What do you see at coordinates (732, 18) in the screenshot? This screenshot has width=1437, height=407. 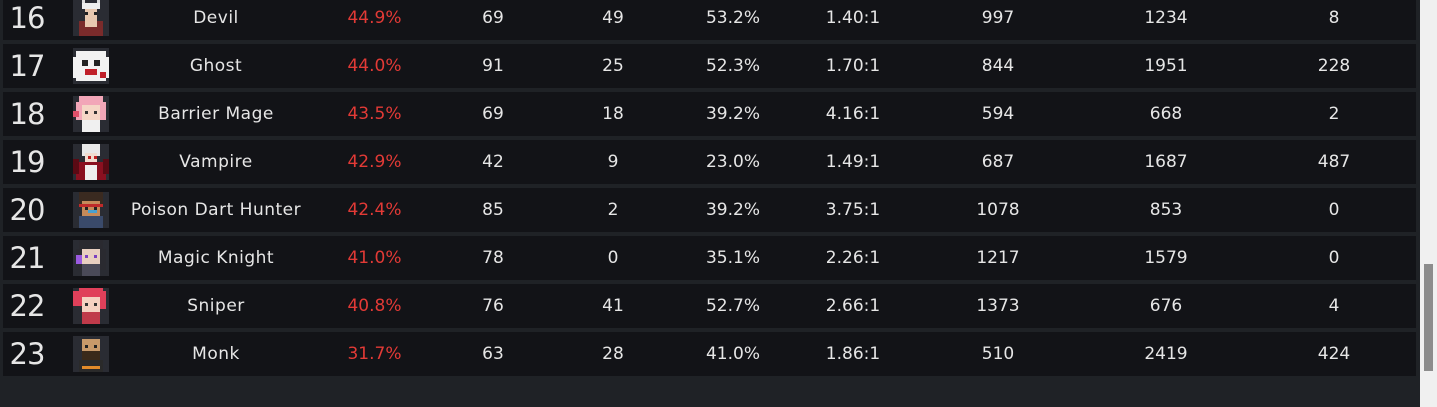 I see `stat-percent: 53.2%` at bounding box center [732, 18].